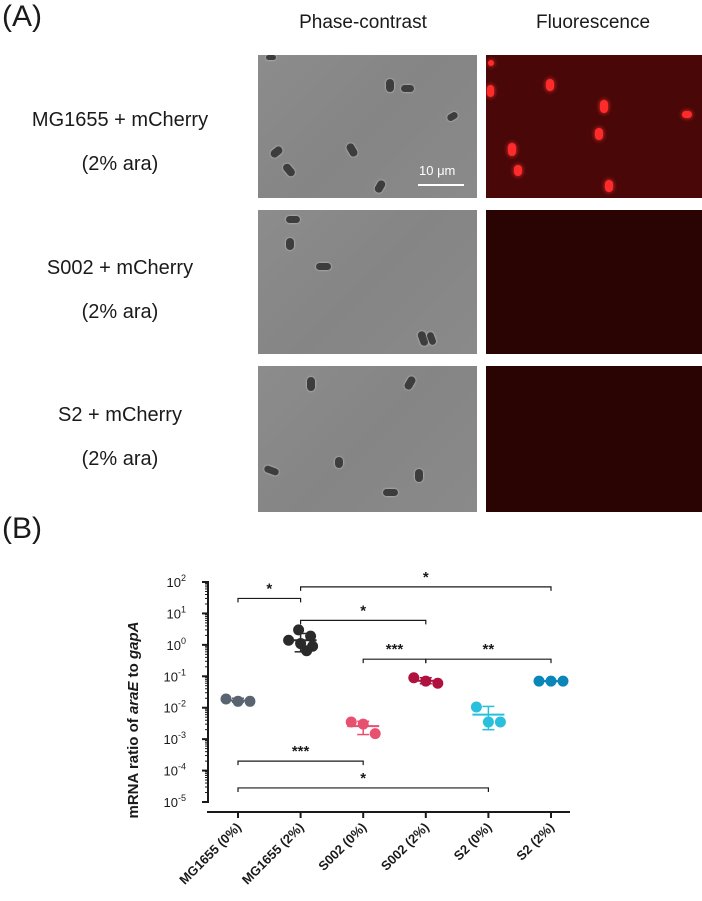 The image size is (702, 901). Describe the element at coordinates (120, 290) in the screenshot. I see `row-label-s002: S002 + mCherry (2% ara)` at that location.